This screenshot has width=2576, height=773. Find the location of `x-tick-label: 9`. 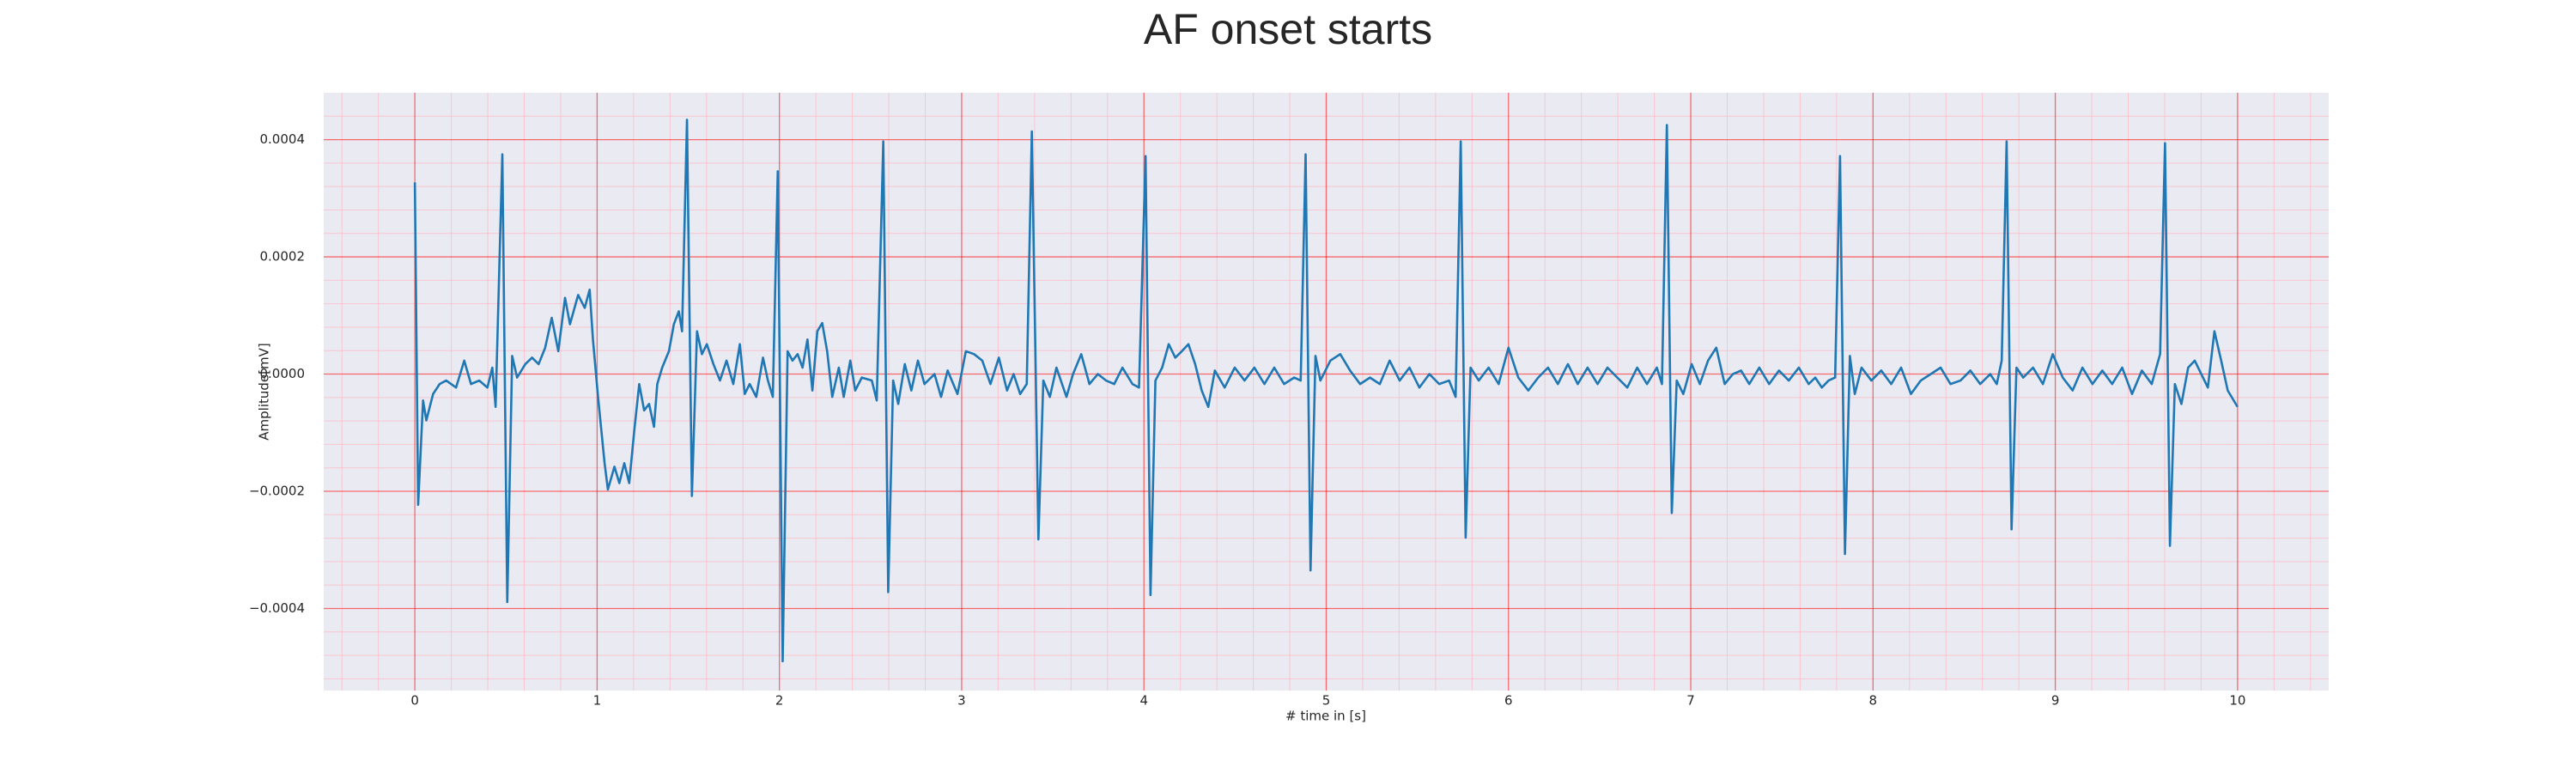

x-tick-label: 9 is located at coordinates (2055, 701).